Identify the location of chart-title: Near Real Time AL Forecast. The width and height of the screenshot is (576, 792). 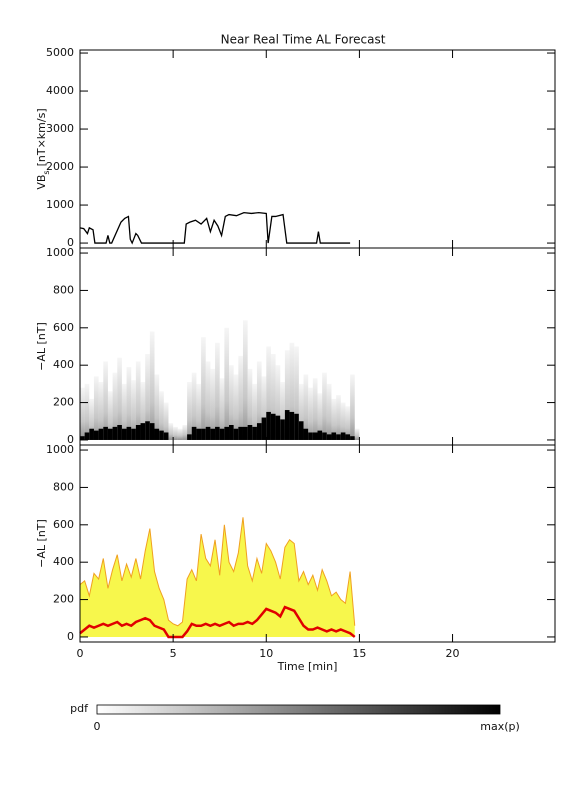
(303, 40).